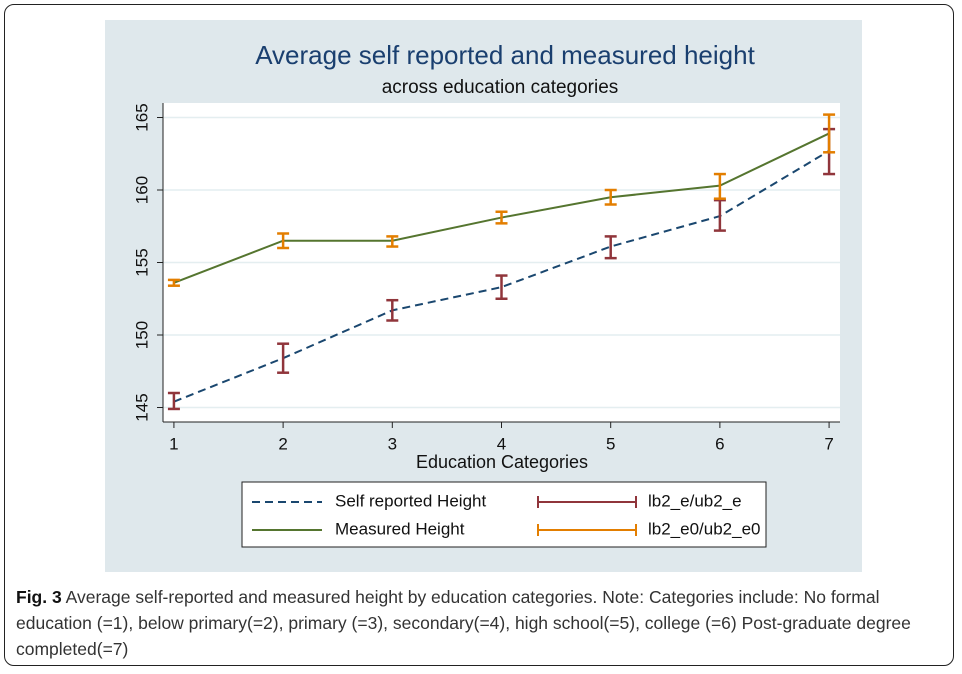 The height and width of the screenshot is (674, 962). Describe the element at coordinates (173, 443) in the screenshot. I see `x-tick-label: 1` at that location.